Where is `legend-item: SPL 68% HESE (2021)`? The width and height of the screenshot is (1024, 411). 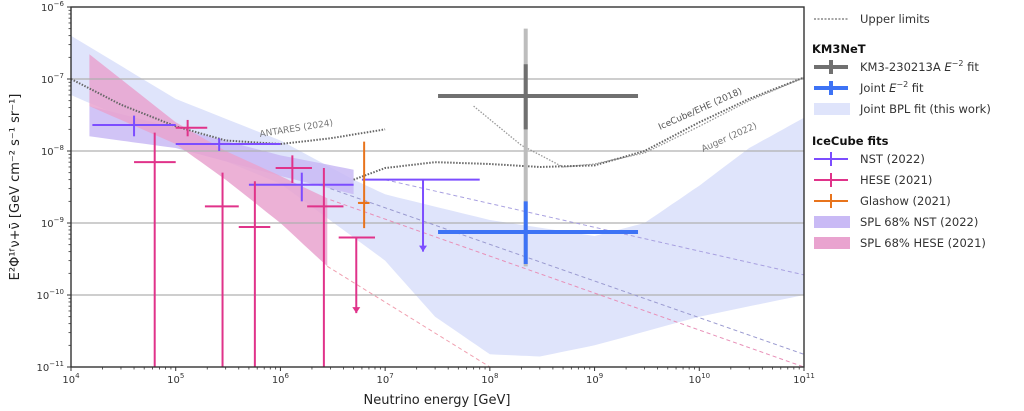 legend-item: SPL 68% HESE (2021) is located at coordinates (917, 242).